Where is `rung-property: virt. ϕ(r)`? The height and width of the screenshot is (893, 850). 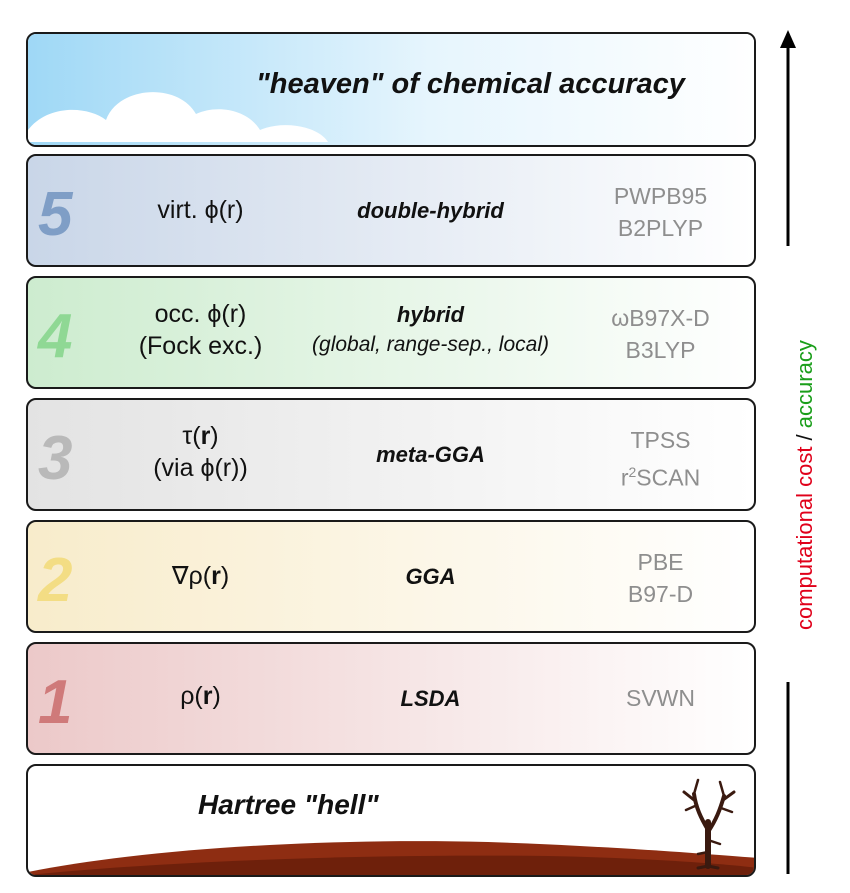 rung-property: virt. ϕ(r) is located at coordinates (200, 210).